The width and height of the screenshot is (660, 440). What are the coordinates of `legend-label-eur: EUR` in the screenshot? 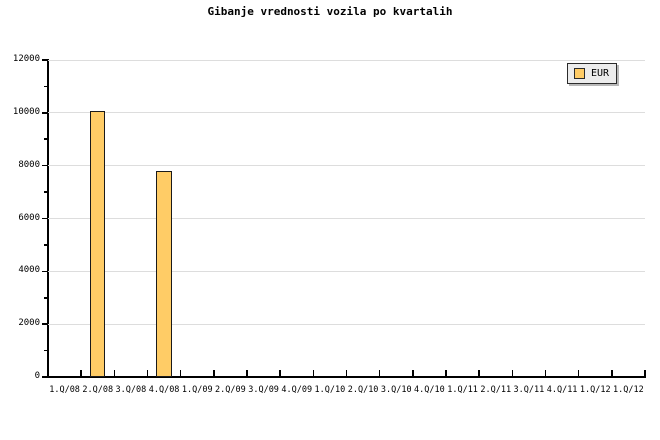 It's located at (600, 73).